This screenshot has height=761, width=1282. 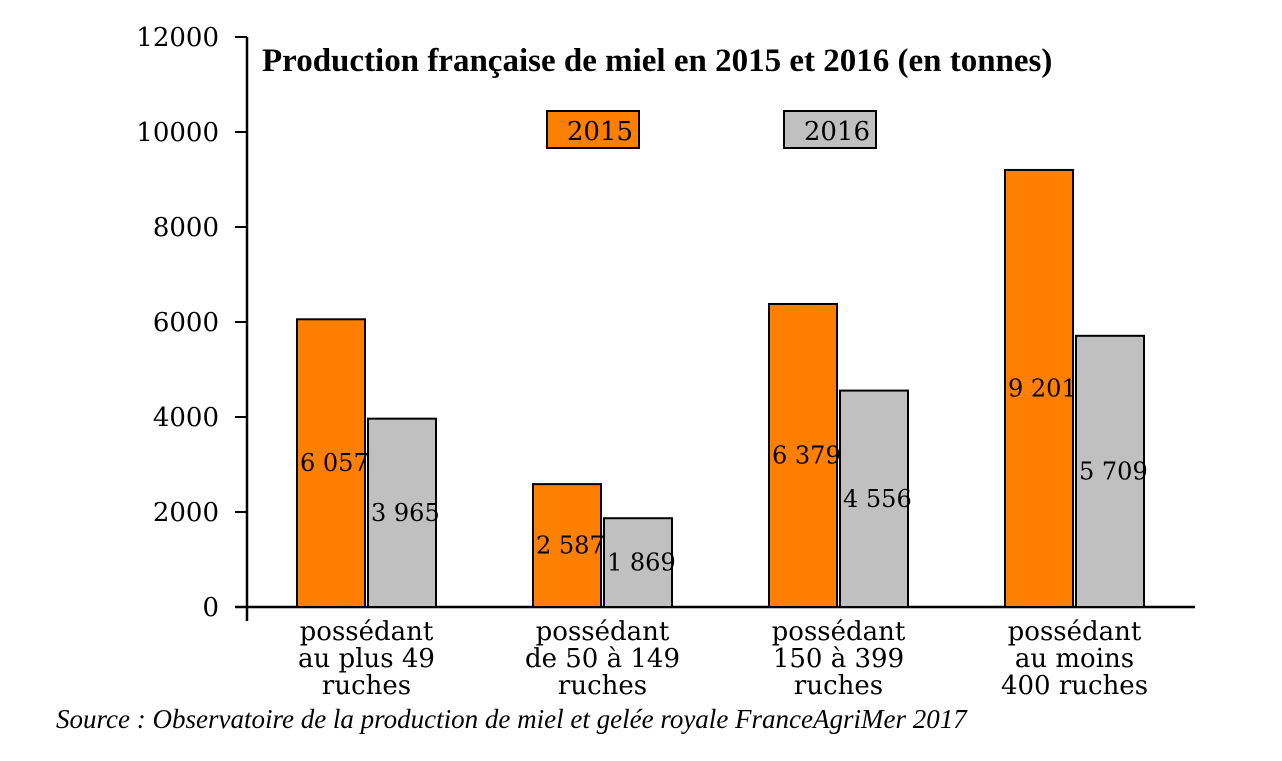 What do you see at coordinates (838, 659) in the screenshot?
I see `category-label: 150 à 399` at bounding box center [838, 659].